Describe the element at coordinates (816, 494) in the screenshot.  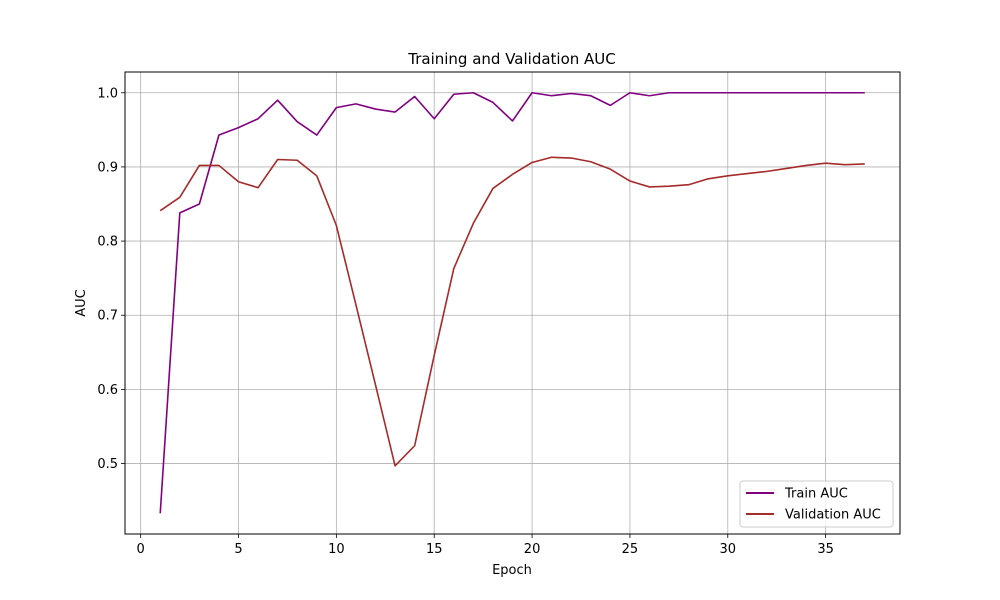
I see `legend-label-train-auc: Train AUC` at that location.